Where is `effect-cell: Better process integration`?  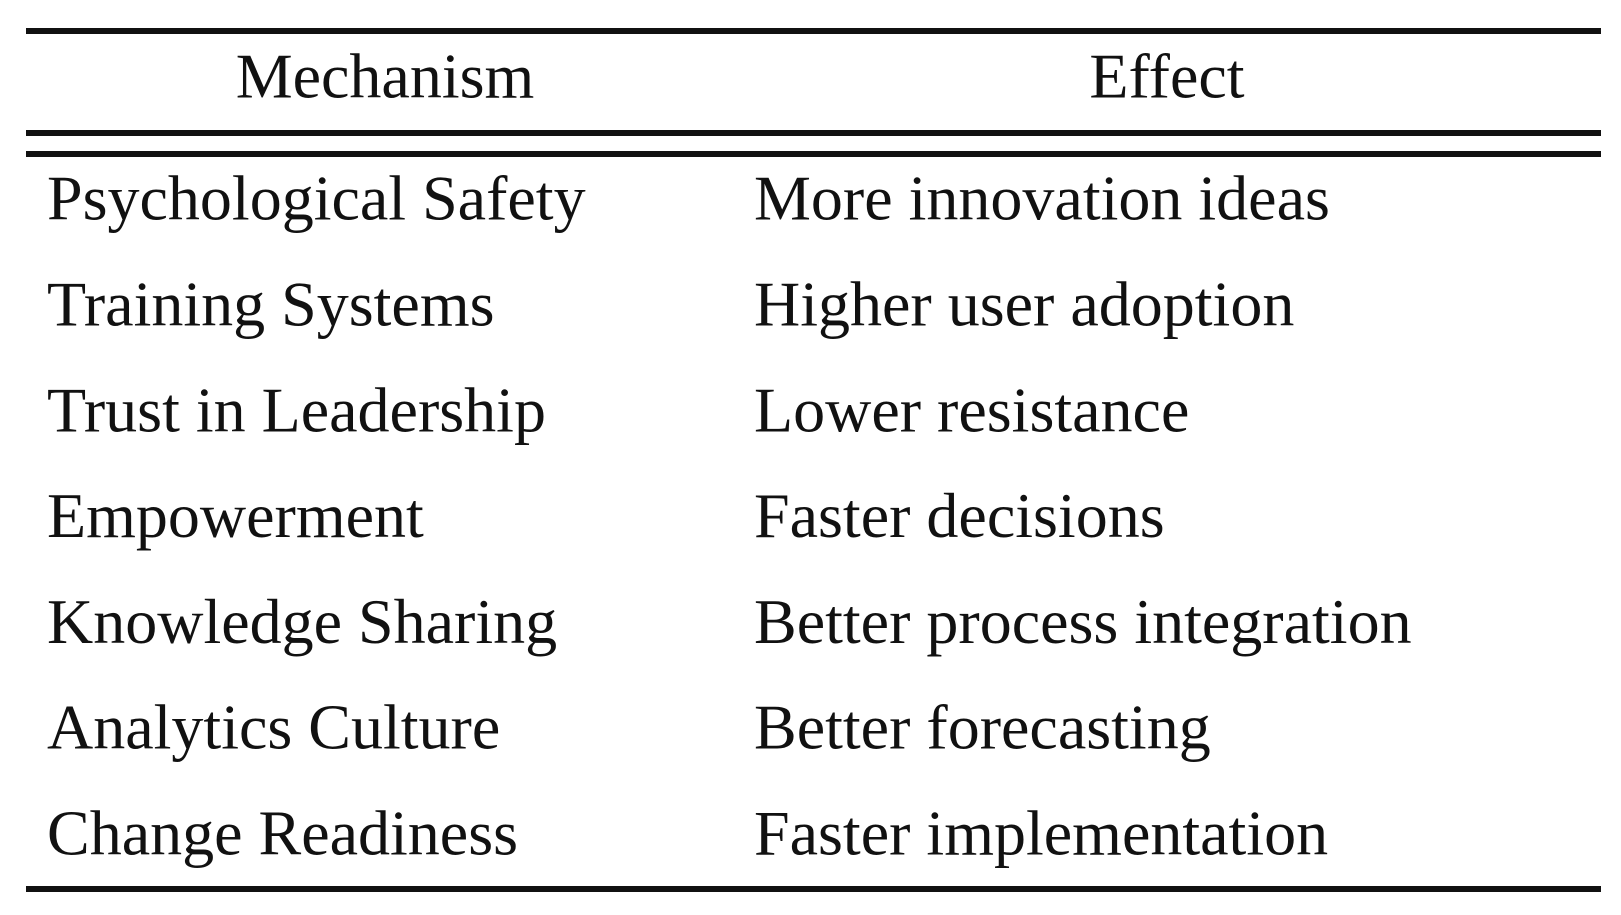 effect-cell: Better process integration is located at coordinates (1083, 621).